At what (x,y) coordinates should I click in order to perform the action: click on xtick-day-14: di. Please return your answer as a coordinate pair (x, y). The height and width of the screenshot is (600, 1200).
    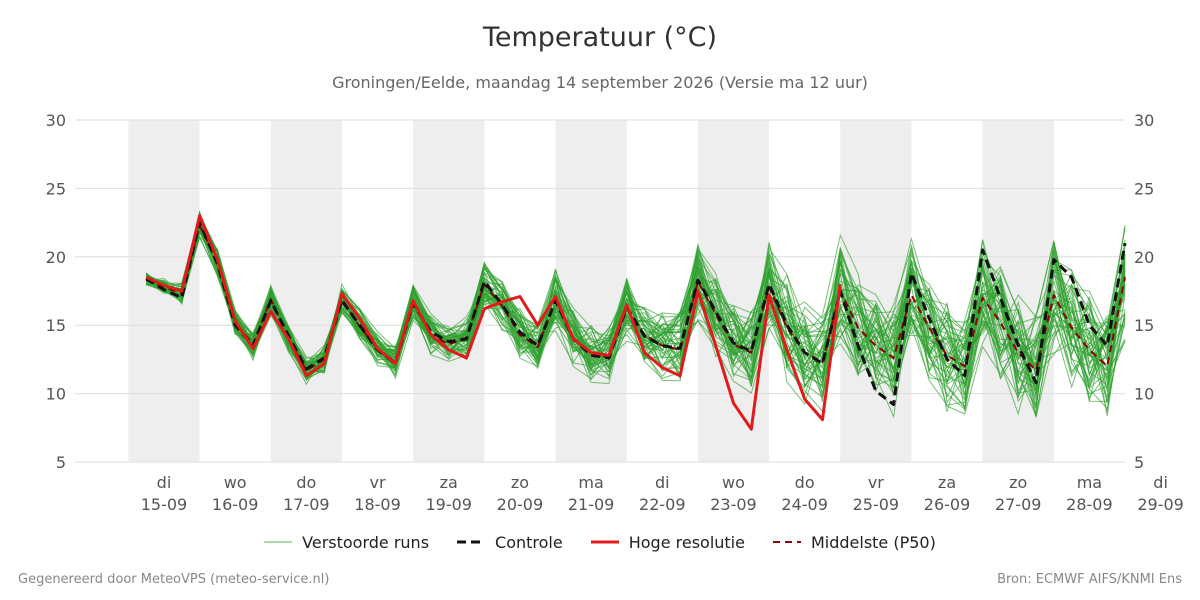
    Looking at the image, I should click on (1160, 482).